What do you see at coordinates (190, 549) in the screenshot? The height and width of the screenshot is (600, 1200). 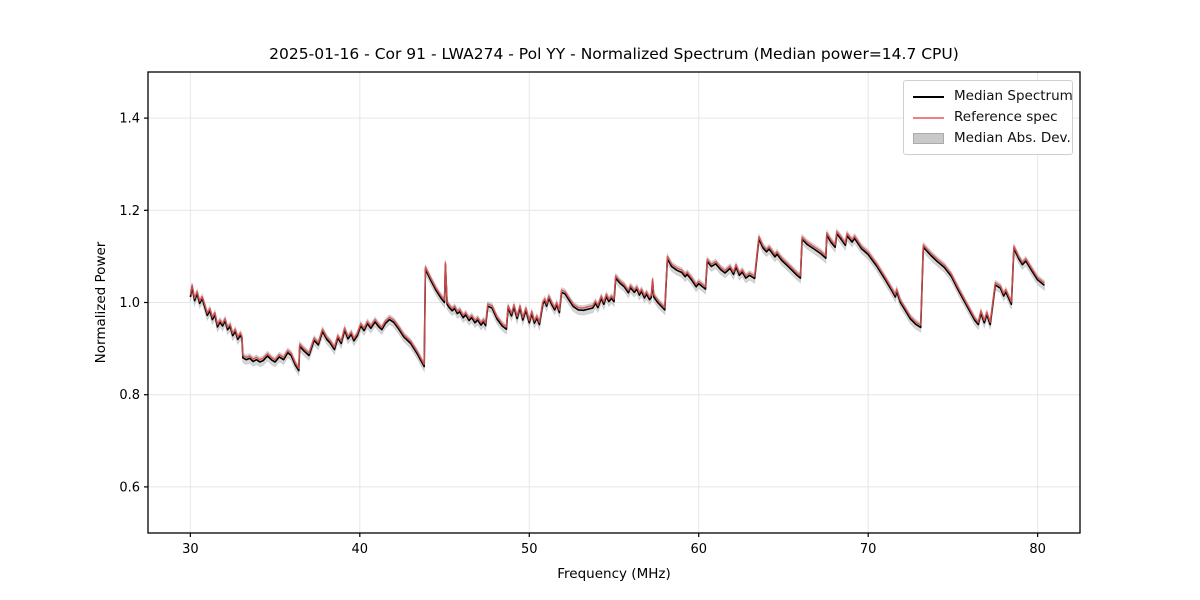 I see `x-tick-label: 30` at bounding box center [190, 549].